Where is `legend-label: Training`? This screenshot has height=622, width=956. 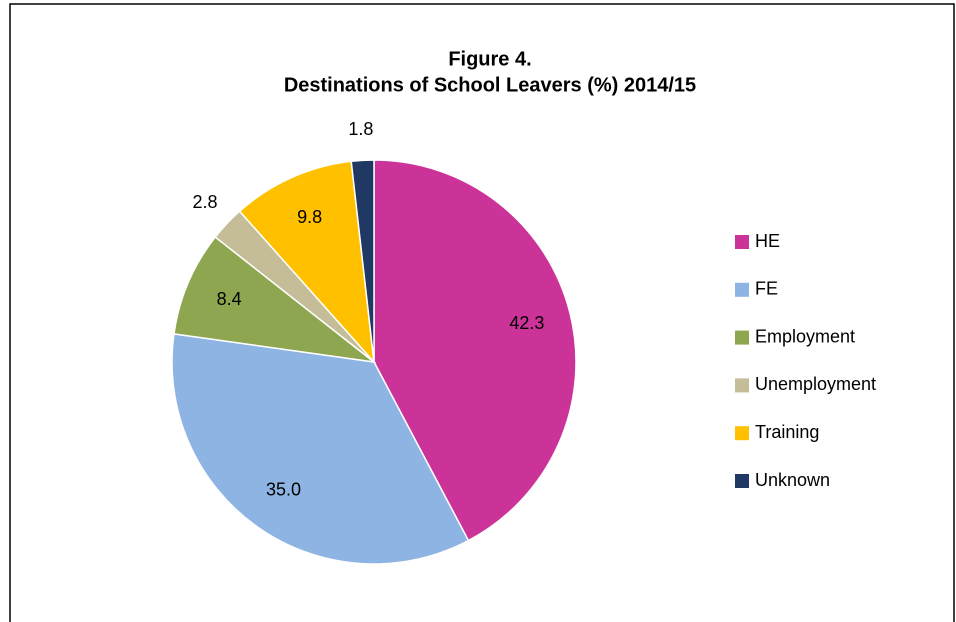
legend-label: Training is located at coordinates (787, 432).